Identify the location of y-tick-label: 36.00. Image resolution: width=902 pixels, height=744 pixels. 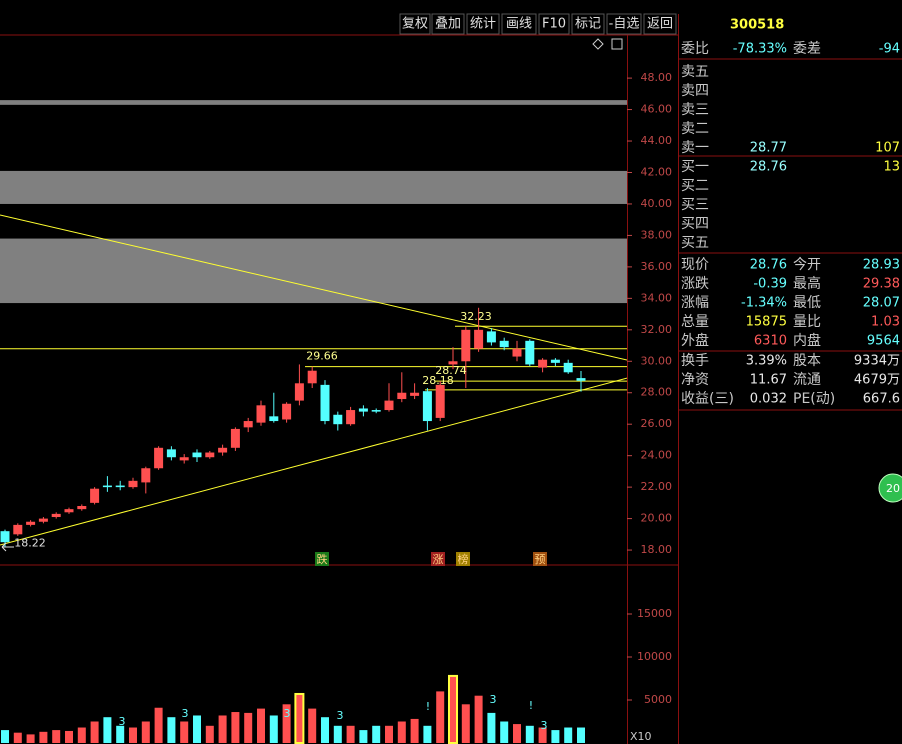
(657, 266).